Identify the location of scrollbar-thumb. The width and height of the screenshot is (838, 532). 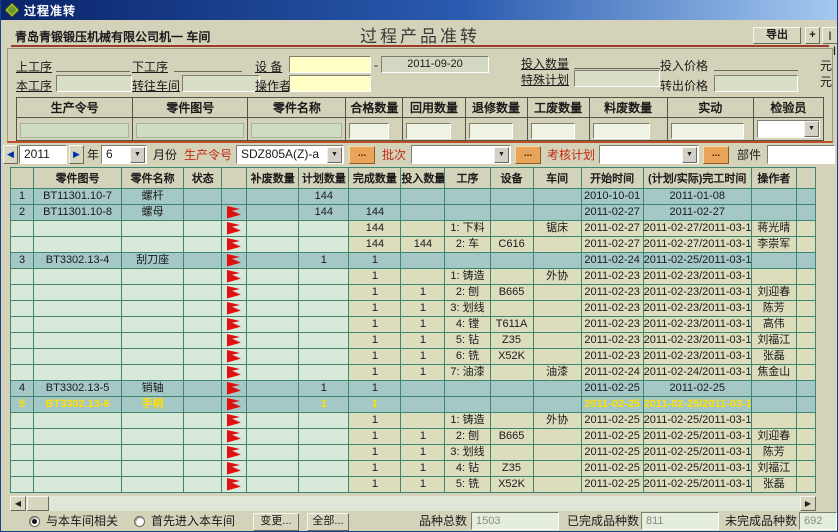
(38, 503).